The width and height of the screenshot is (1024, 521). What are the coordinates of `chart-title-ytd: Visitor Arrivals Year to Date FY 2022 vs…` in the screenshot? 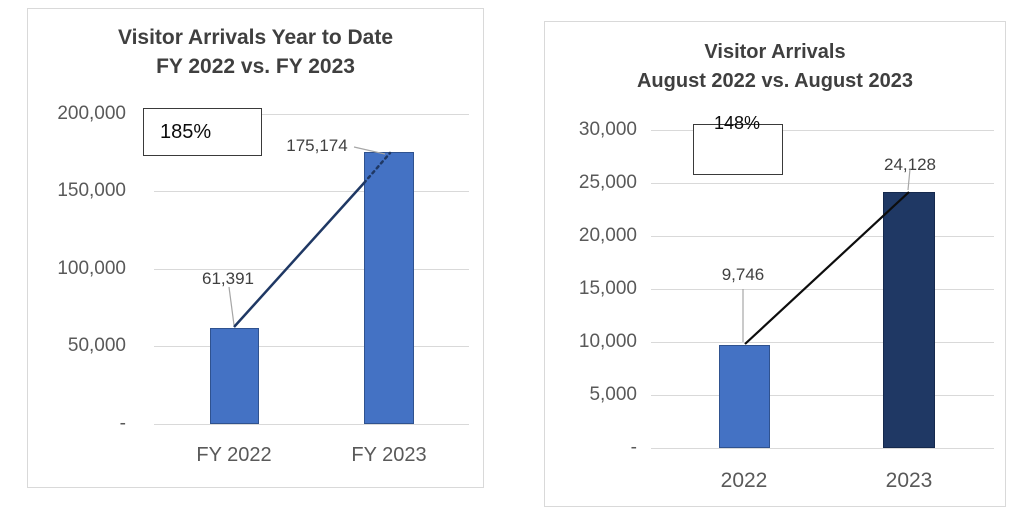 It's located at (255, 52).